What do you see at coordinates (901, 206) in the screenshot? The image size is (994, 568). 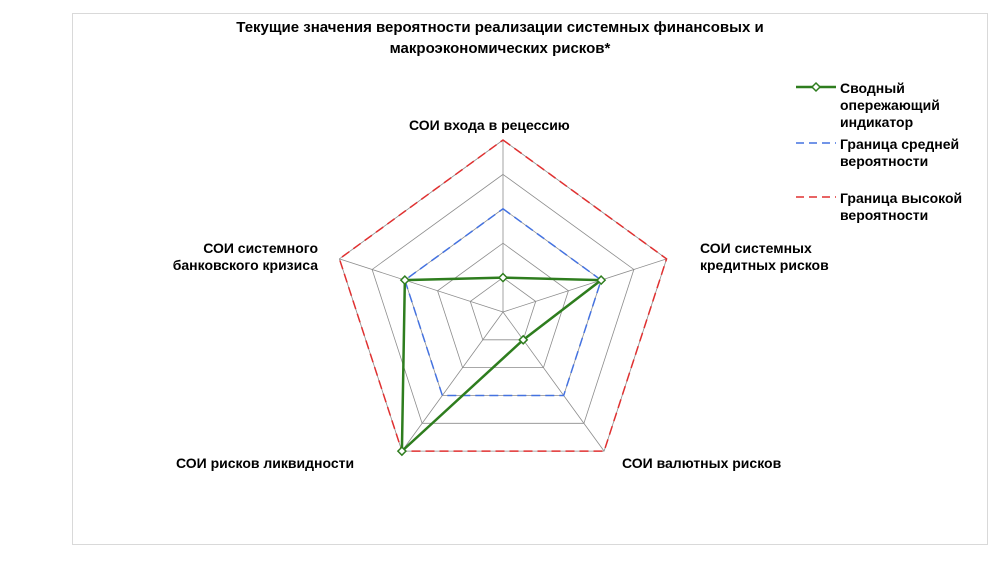 I see `legend-label-high: Граница высокой вероятности` at bounding box center [901, 206].